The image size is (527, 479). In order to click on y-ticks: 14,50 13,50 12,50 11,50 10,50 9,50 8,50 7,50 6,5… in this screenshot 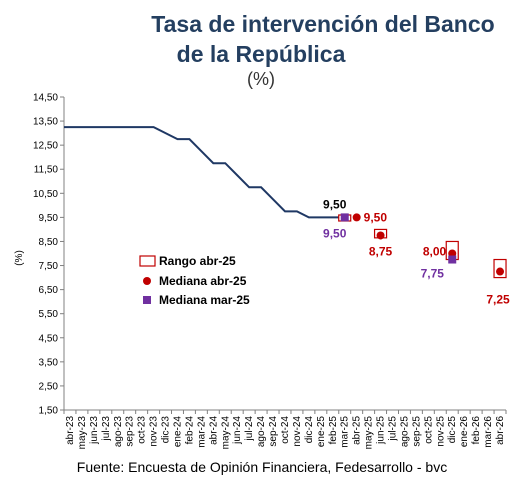, I will do `click(48, 255)`.